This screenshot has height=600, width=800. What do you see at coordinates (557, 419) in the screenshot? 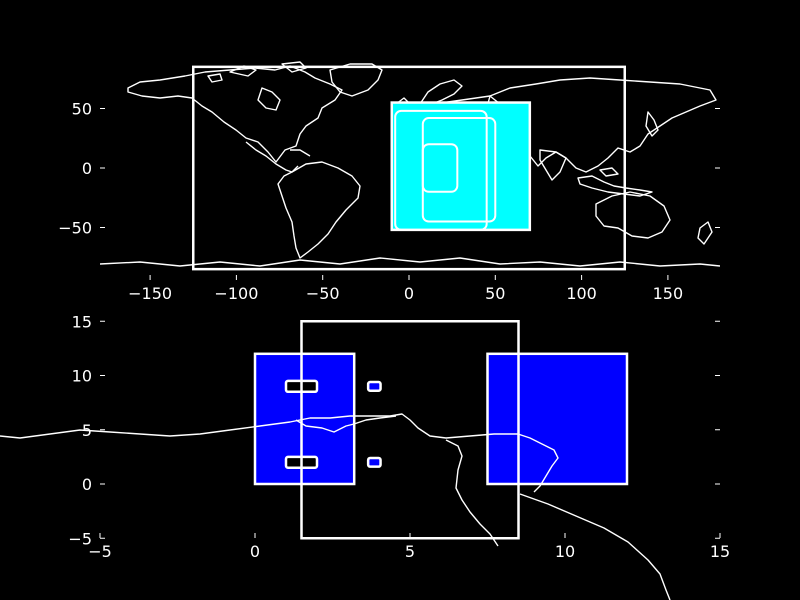
I see `zoom-blue-rect-right-shape` at bounding box center [557, 419].